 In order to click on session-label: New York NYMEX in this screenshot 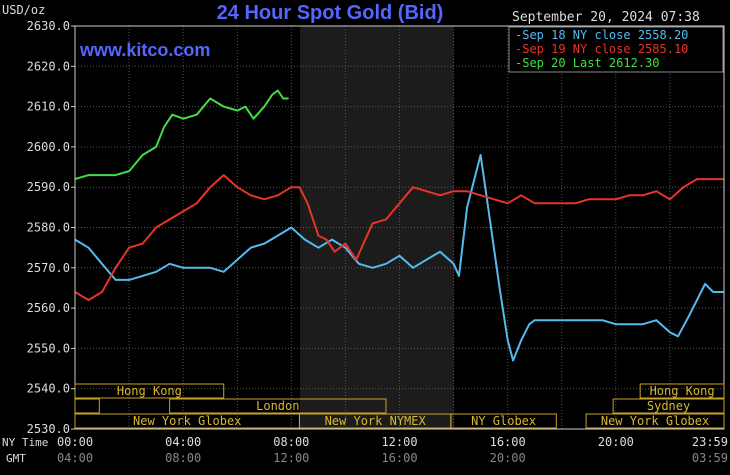, I will do `click(376, 421)`.